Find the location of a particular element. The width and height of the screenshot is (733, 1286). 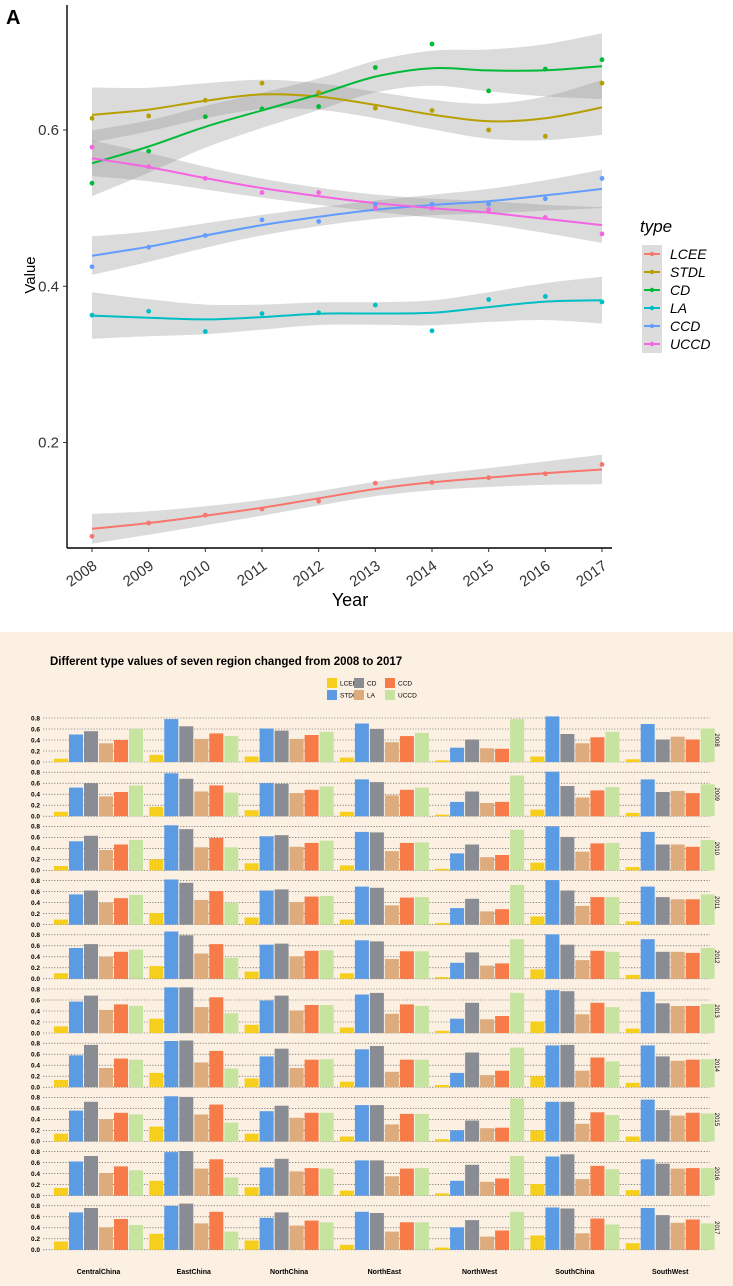

legend-label-la: LA is located at coordinates (678, 308).